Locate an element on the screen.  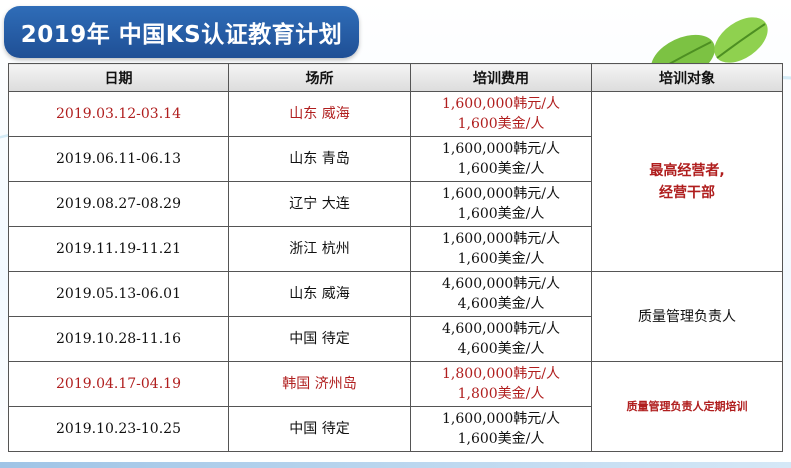
bottom-decor-strip is located at coordinates (395, 465).